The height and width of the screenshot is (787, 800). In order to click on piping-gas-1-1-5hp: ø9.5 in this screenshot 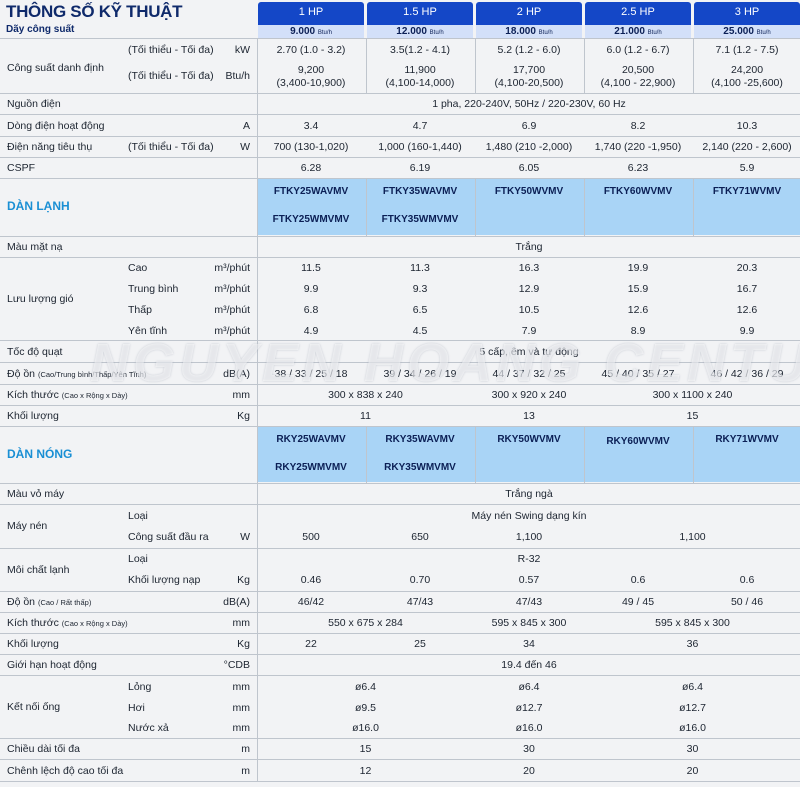, I will do `click(365, 708)`.